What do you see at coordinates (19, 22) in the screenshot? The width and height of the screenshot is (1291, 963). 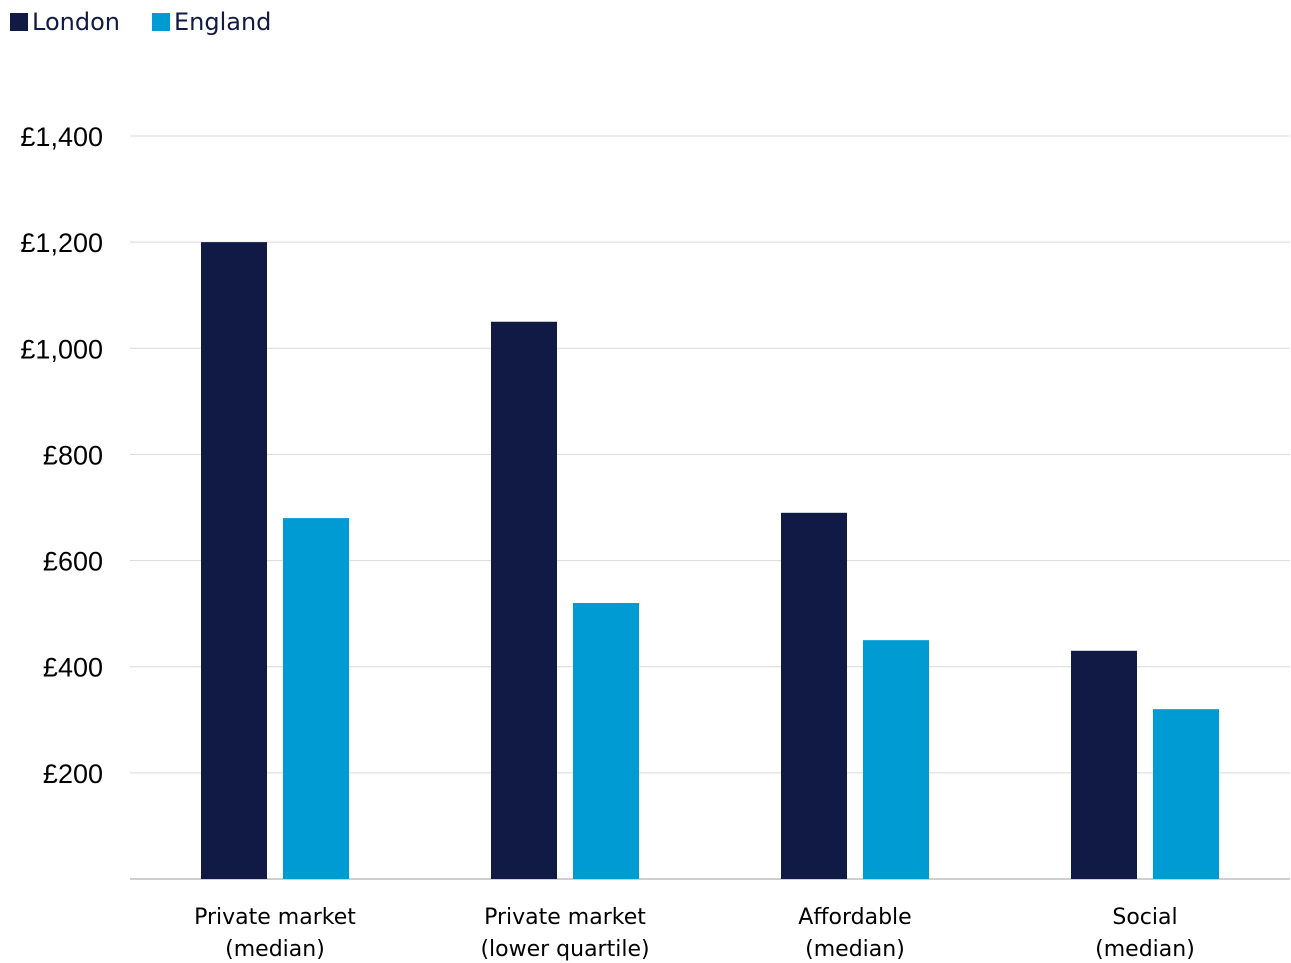 I see `legend-swatch-london` at bounding box center [19, 22].